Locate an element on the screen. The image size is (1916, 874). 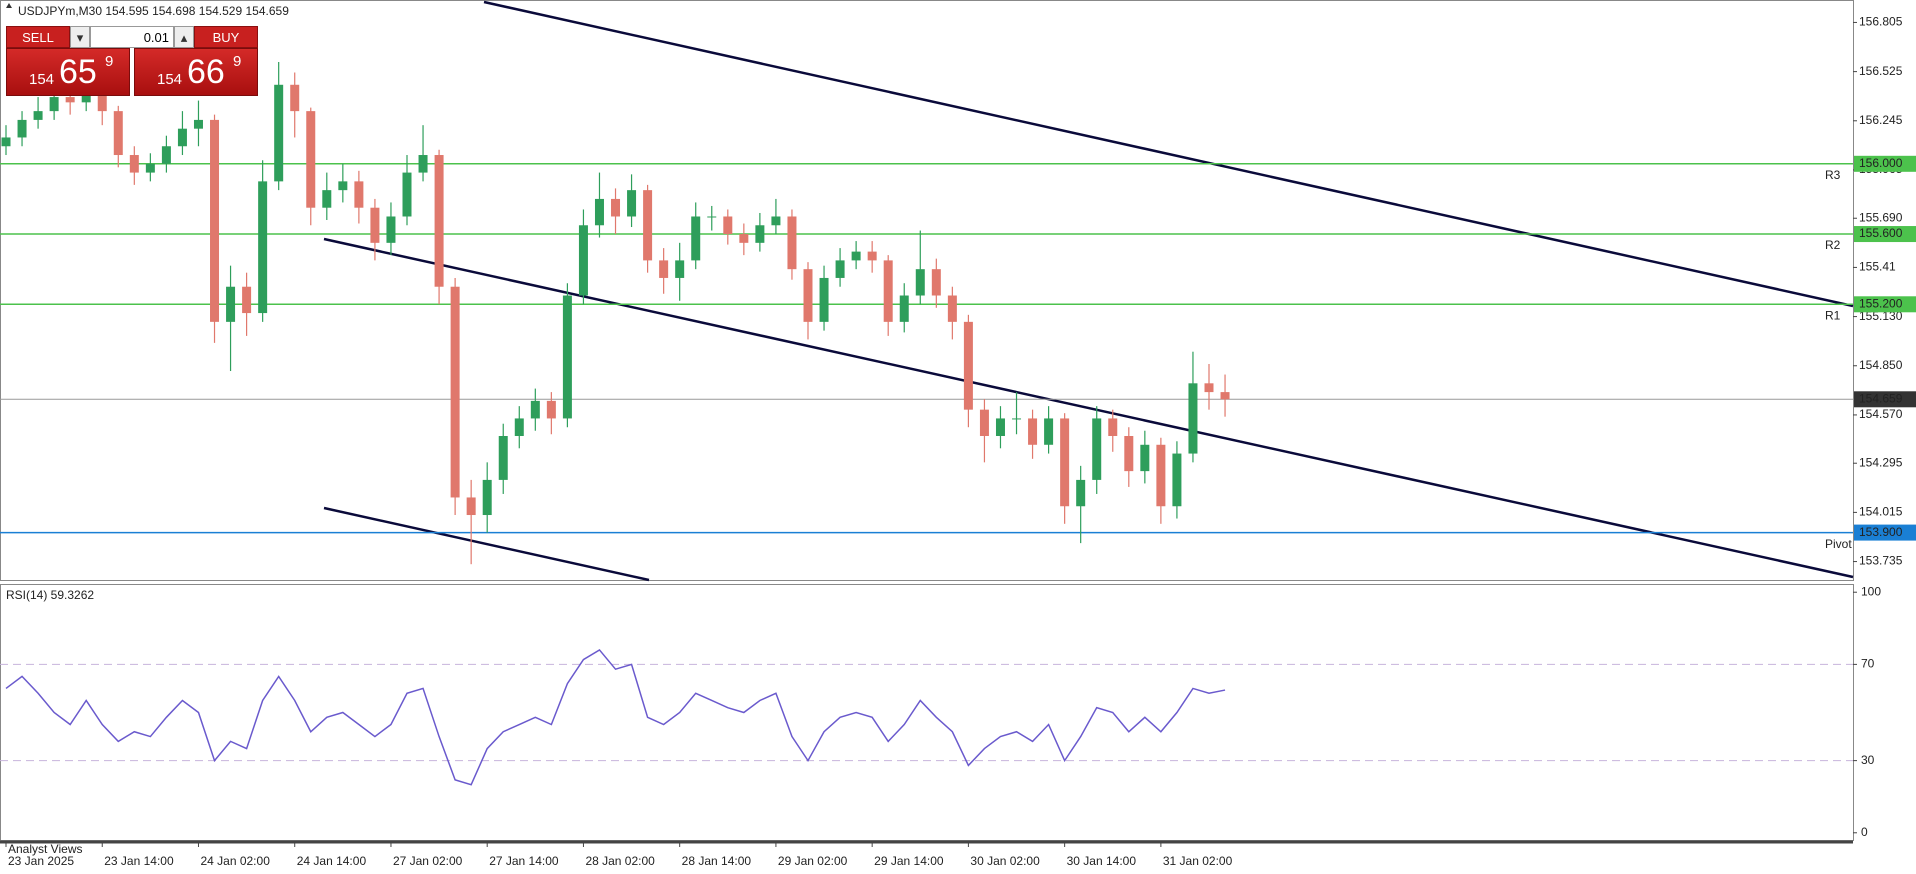
y-tick-label: 154.570 is located at coordinates (1881, 414).